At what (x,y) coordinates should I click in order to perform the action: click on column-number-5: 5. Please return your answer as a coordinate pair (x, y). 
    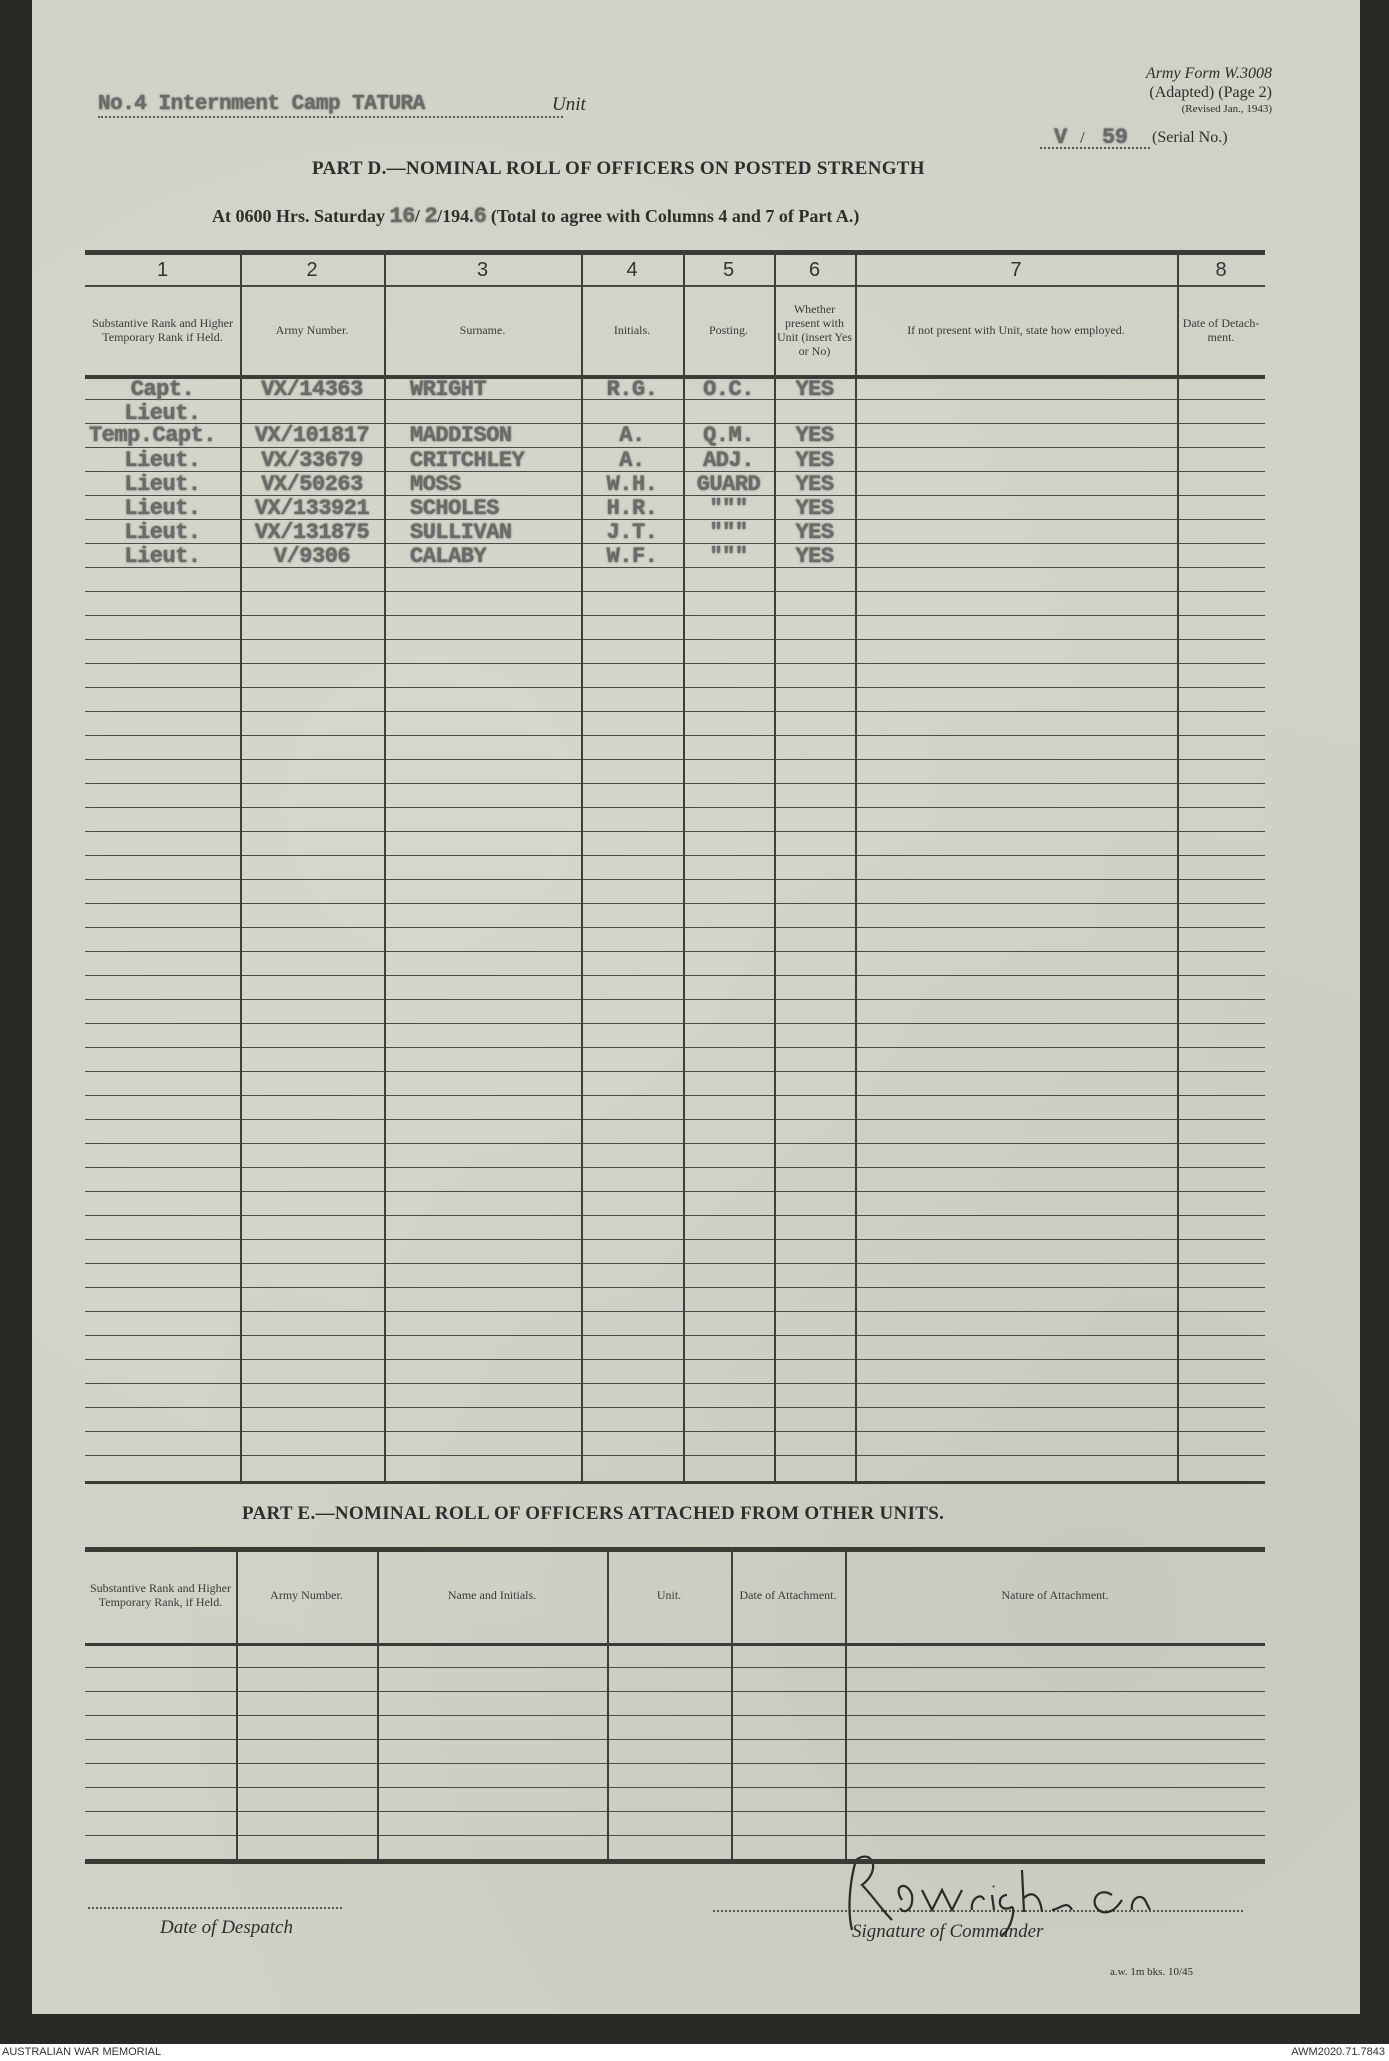
    Looking at the image, I should click on (728, 270).